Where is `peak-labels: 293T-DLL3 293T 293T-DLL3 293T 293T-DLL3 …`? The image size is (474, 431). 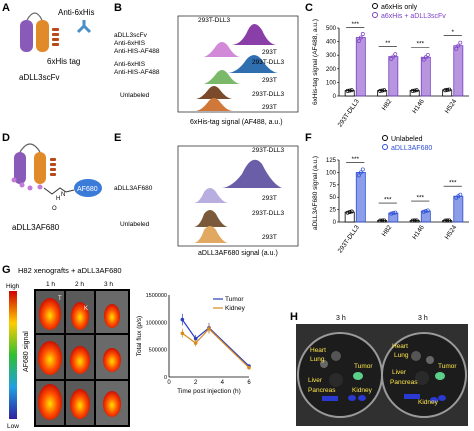
peak-labels: 293T-DLL3 293T 293T-DLL3 293T 293T-DLL3 … is located at coordinates (241, 64).